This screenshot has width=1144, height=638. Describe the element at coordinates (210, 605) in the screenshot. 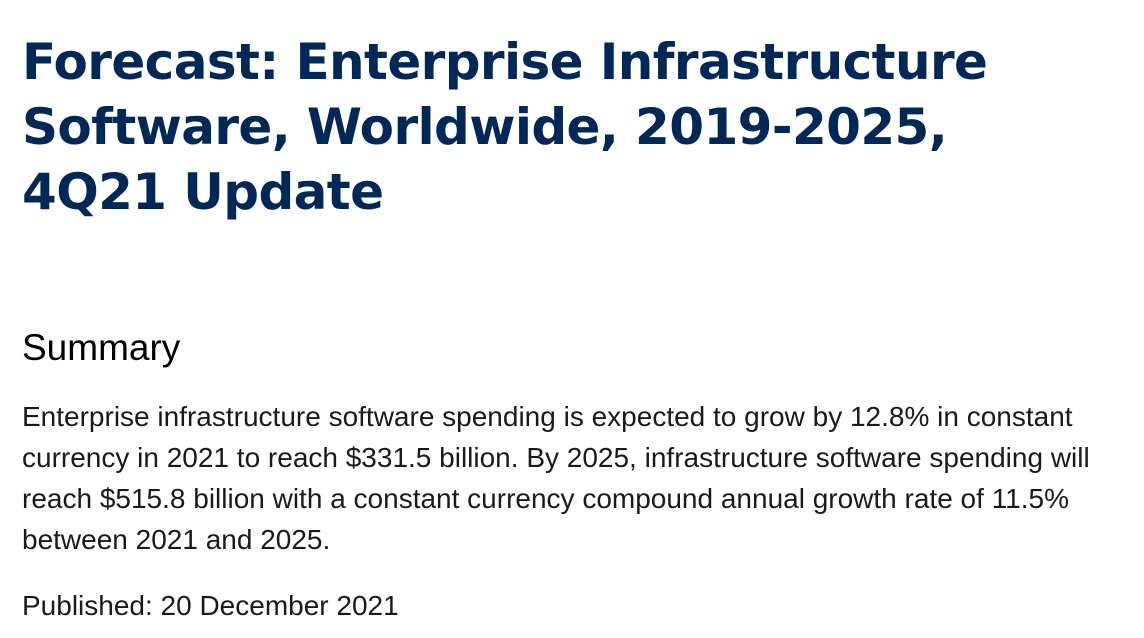

I see `published-date: Published: 20 December 2021` at that location.